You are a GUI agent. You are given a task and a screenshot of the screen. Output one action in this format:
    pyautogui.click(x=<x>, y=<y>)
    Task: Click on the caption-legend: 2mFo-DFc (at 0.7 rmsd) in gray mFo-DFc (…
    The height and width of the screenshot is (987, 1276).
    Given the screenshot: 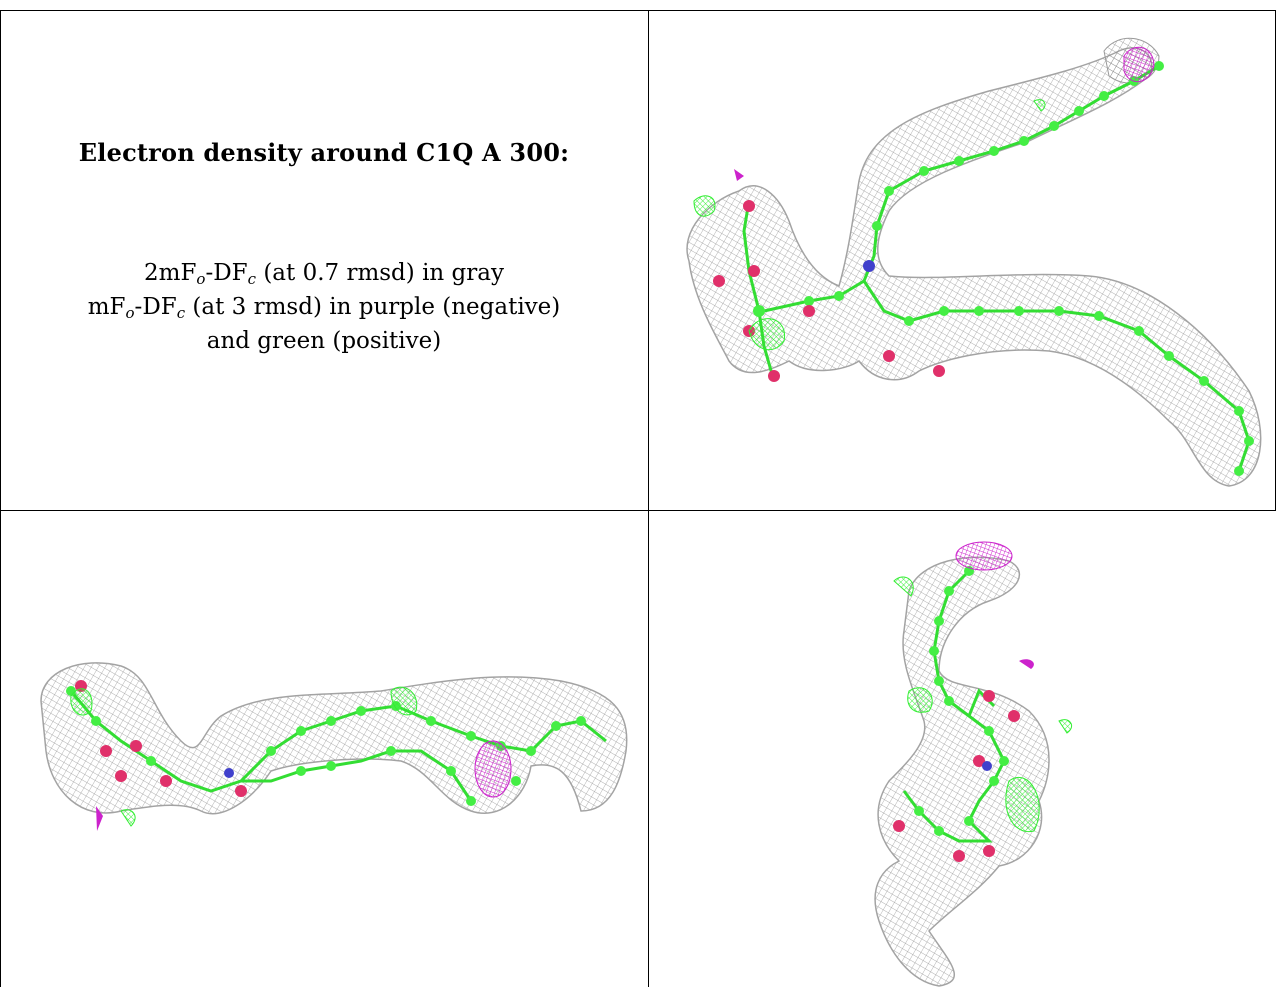 What is the action you would take?
    pyautogui.click(x=324, y=307)
    